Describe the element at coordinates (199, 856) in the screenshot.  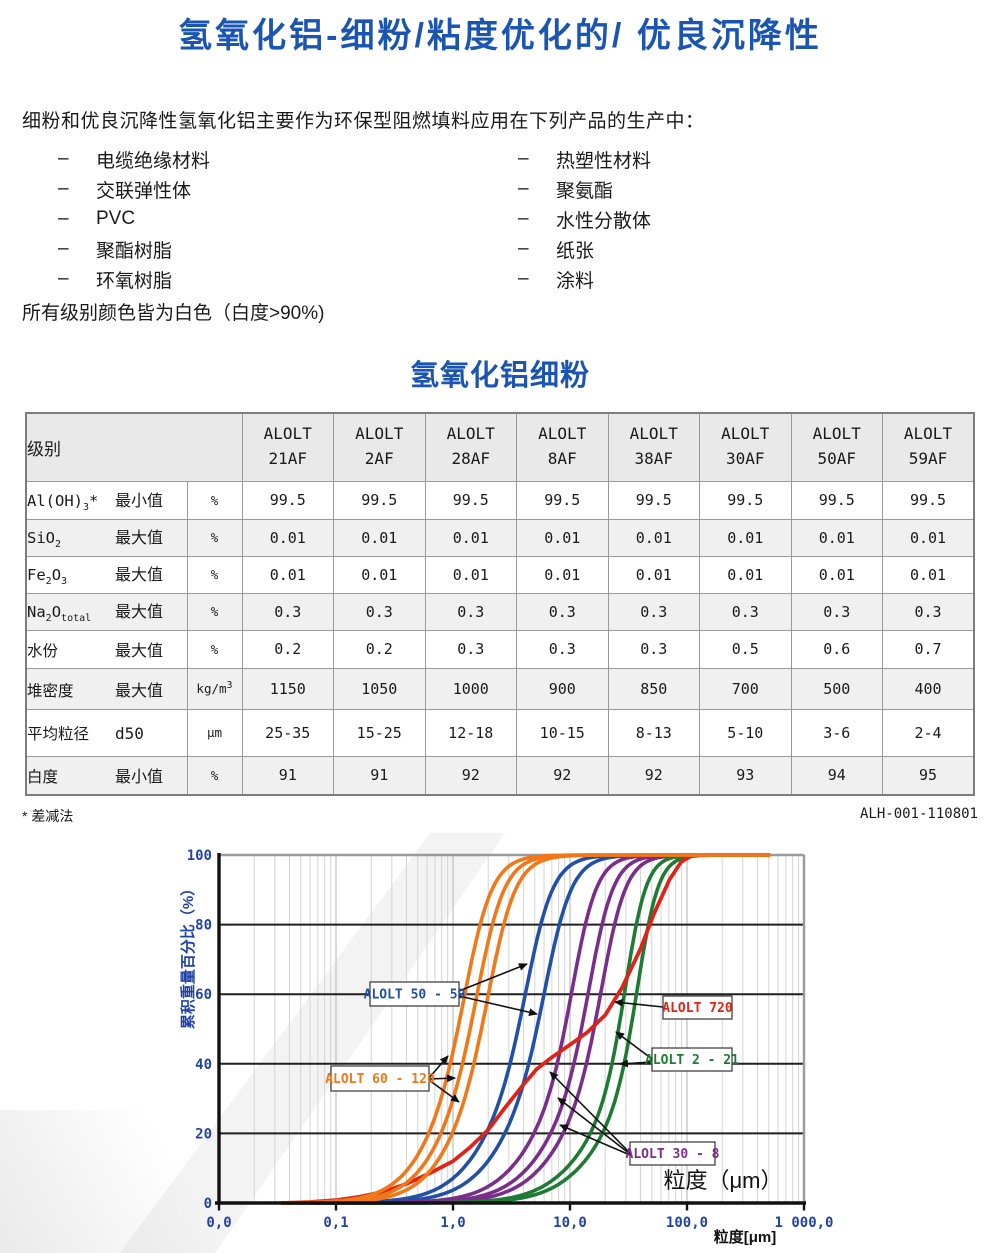
I see `y-tick-label: 100` at that location.